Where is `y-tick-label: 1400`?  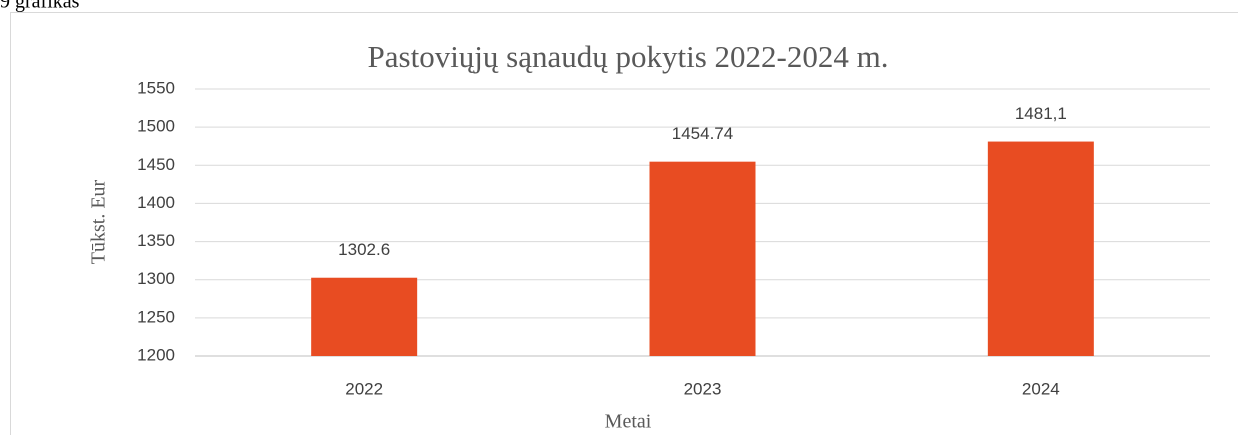
y-tick-label: 1400 is located at coordinates (156, 202).